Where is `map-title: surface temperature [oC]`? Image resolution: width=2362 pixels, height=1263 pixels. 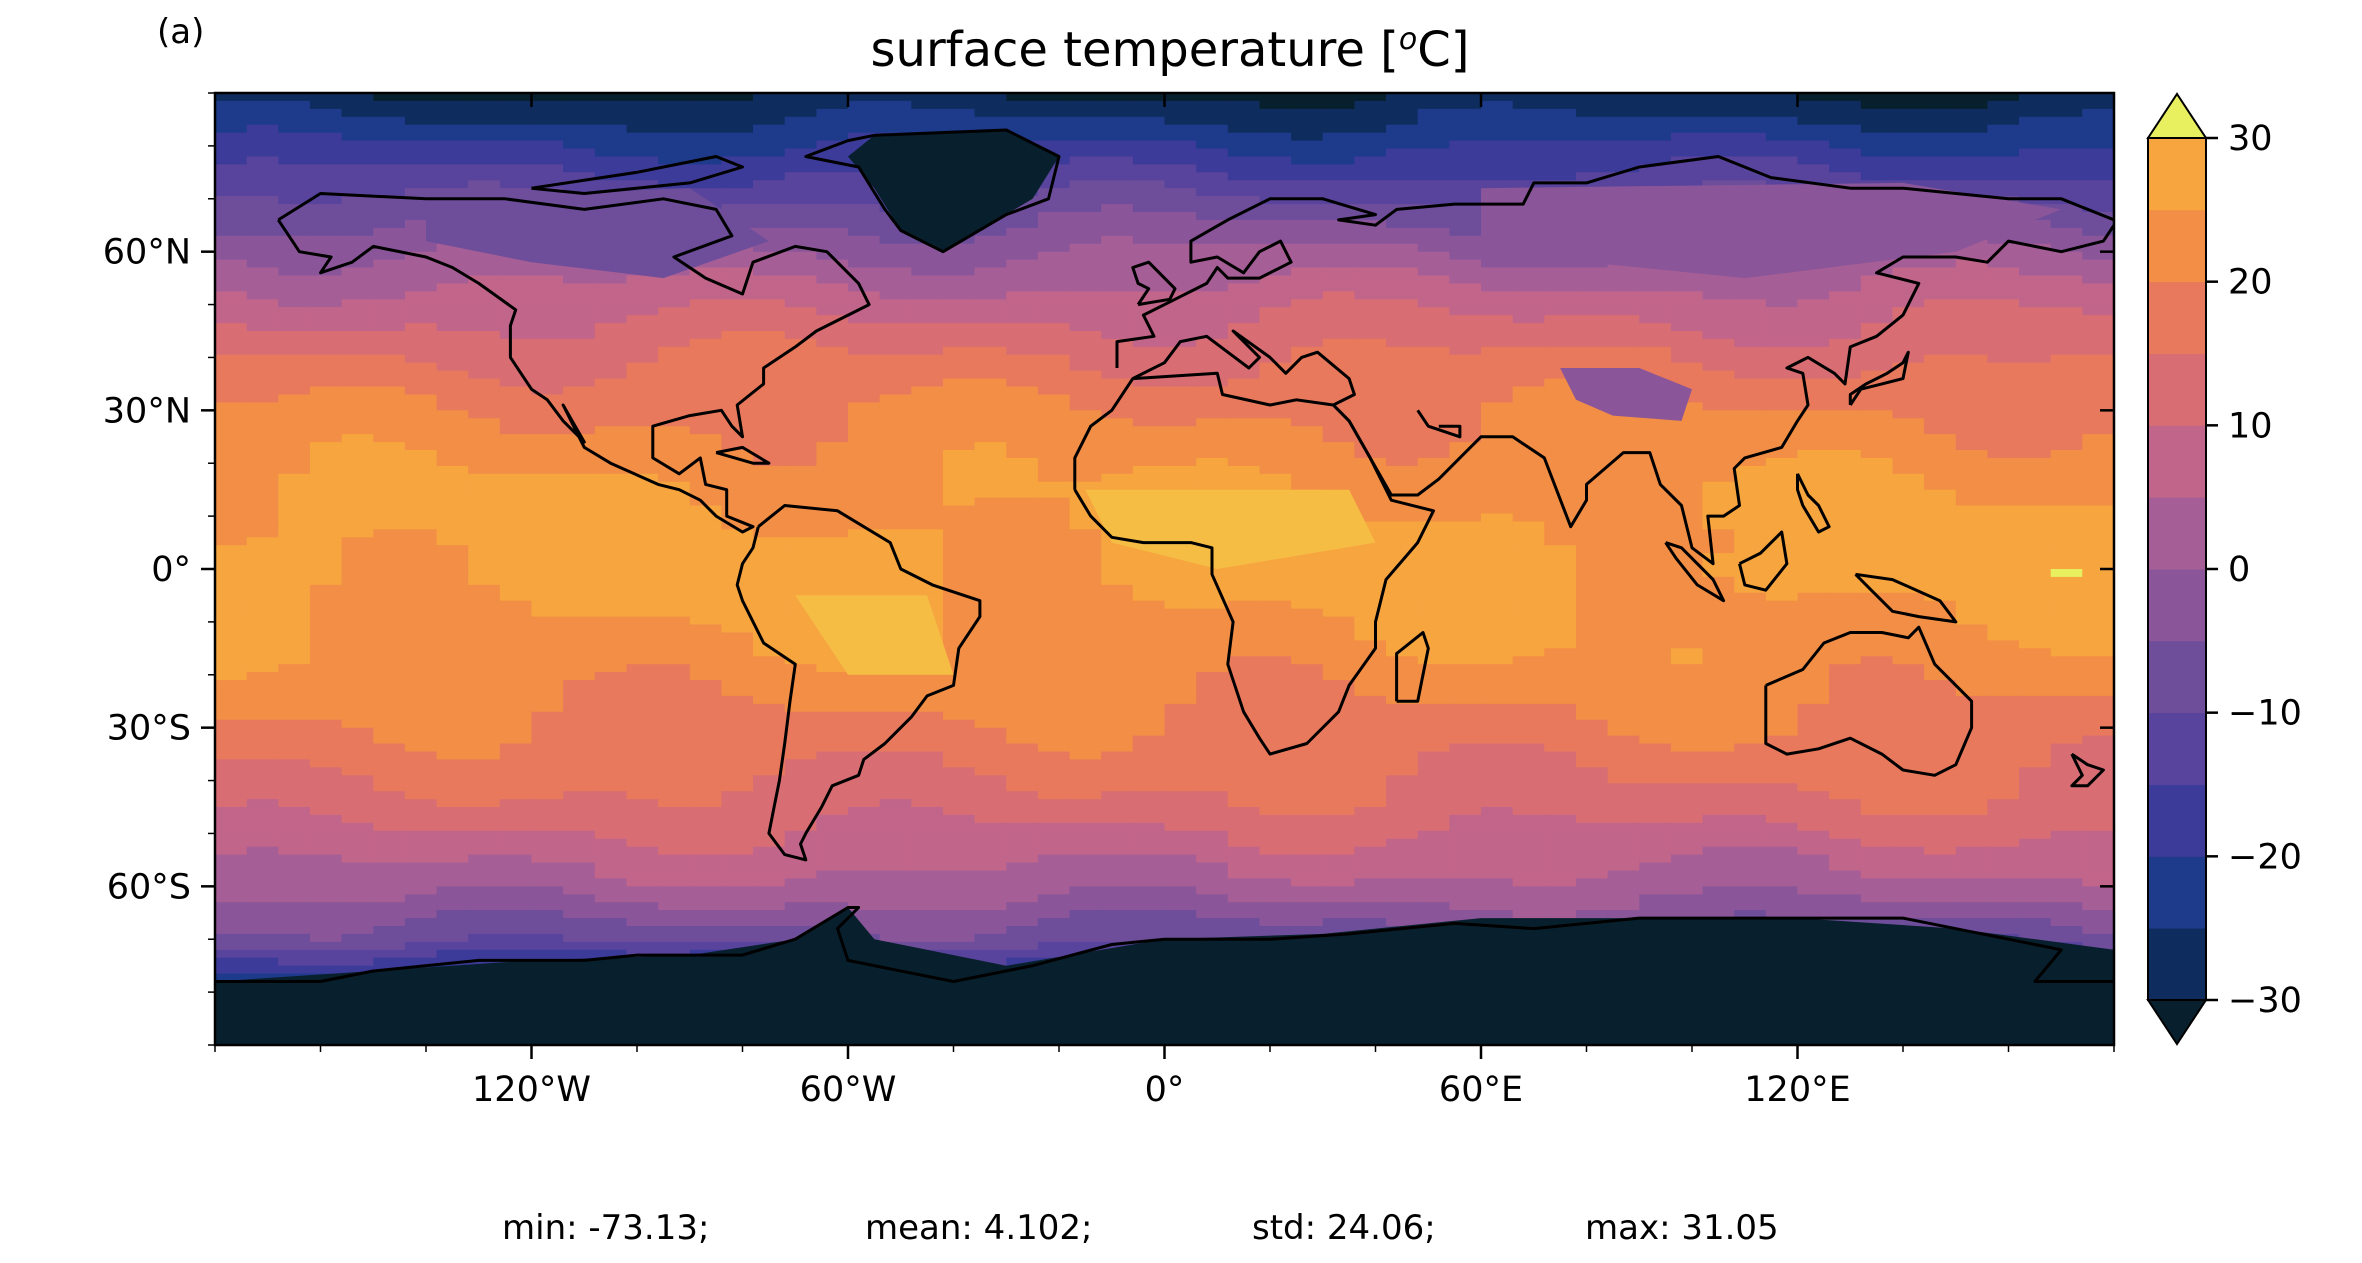
map-title: surface temperature [oC] is located at coordinates (1170, 50).